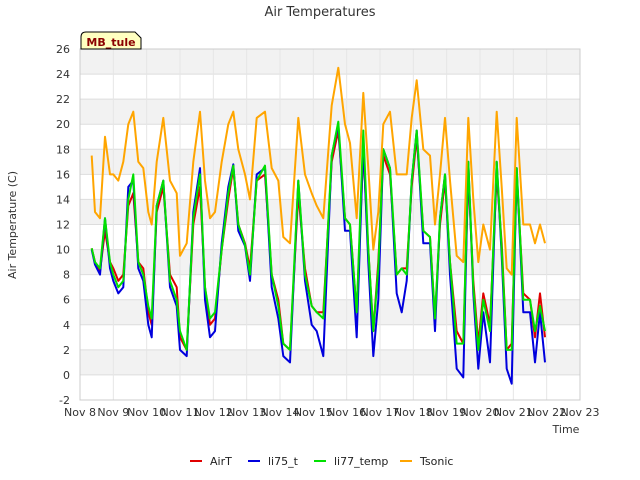 The width and height of the screenshot is (640, 480). Describe the element at coordinates (221, 461) in the screenshot. I see `legend-label-airt: AirT` at that location.